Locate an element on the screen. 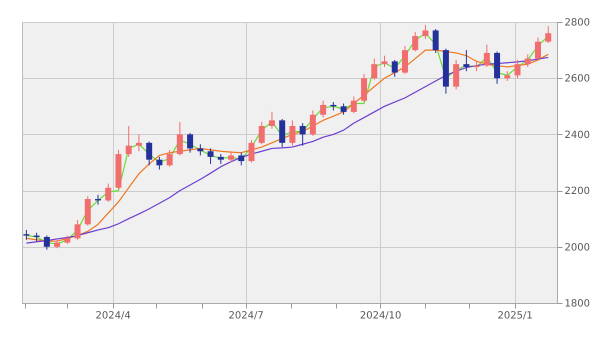 This screenshot has height=343, width=600. y-tick-label: 2600 is located at coordinates (577, 79).